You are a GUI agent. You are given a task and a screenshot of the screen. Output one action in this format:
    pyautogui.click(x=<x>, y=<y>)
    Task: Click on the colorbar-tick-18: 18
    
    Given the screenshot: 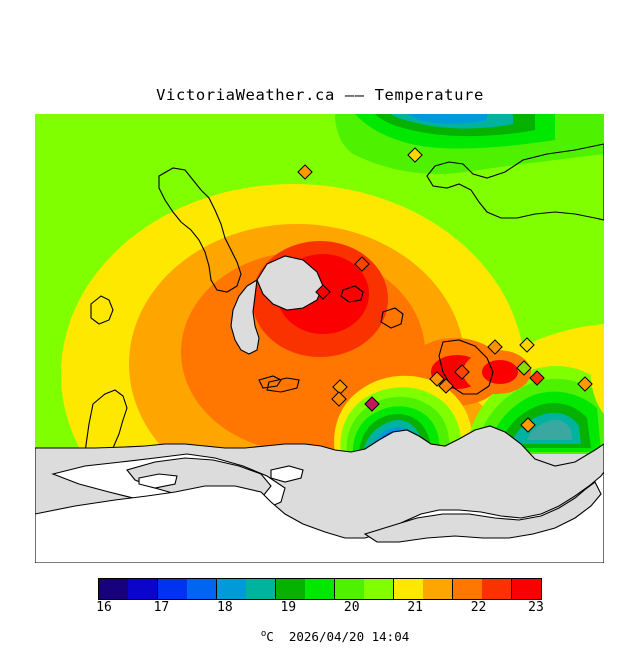 What is the action you would take?
    pyautogui.click(x=225, y=607)
    